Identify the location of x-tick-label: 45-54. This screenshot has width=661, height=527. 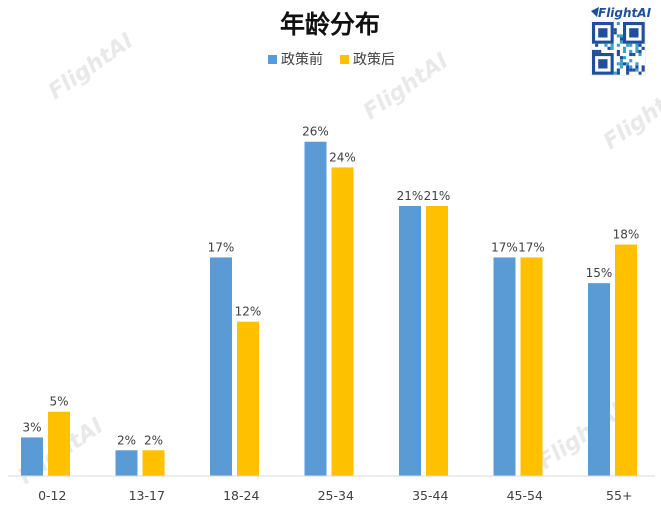
(525, 495).